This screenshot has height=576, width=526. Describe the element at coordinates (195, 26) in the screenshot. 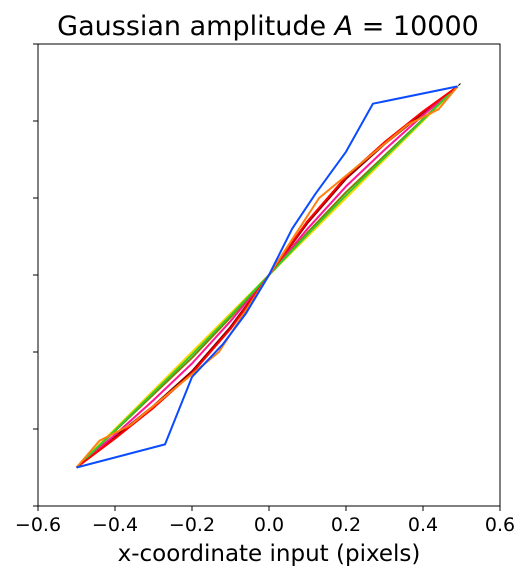

I see `chart-title-prefix: Gaussian amplitude` at that location.